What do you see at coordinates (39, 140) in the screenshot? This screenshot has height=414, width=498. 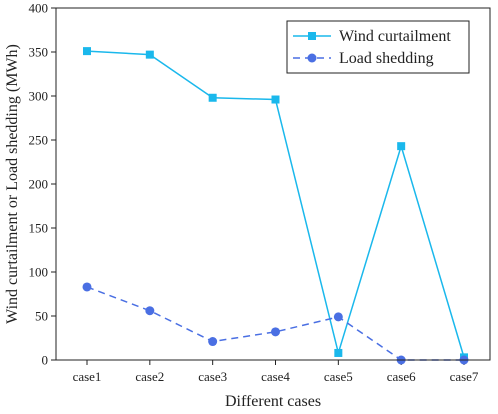 I see `y-tick-label: 250` at bounding box center [39, 140].